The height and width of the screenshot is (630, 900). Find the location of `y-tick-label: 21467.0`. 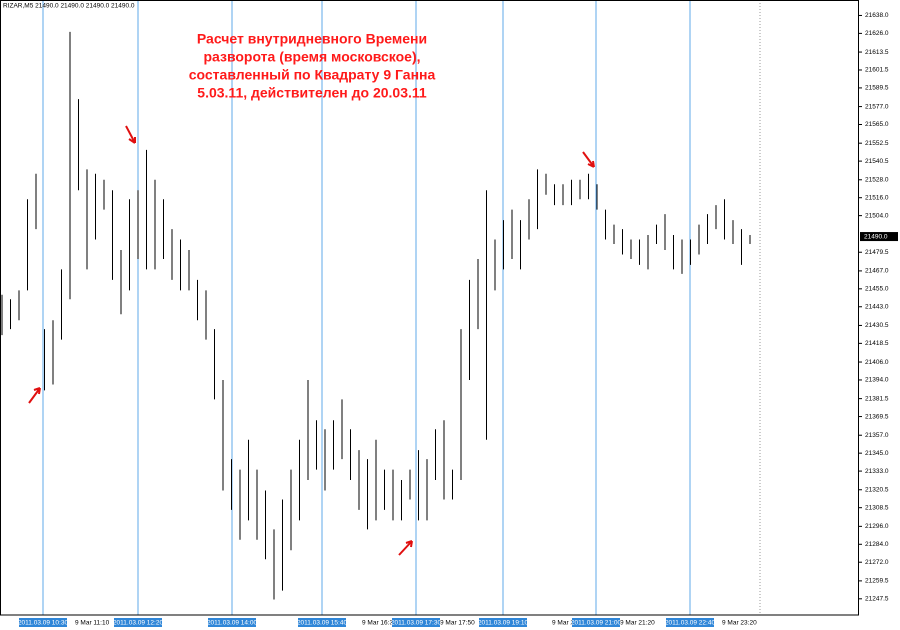

y-tick-label: 21467.0 is located at coordinates (877, 271).